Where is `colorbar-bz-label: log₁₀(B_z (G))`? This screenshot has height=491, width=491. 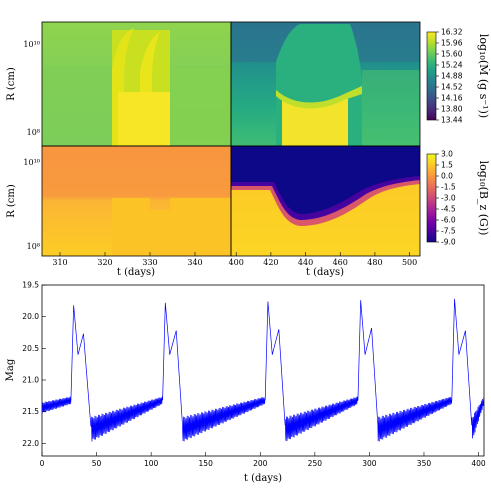 colorbar-bz-label: log₁₀(B_z (G)) is located at coordinates (483, 198).